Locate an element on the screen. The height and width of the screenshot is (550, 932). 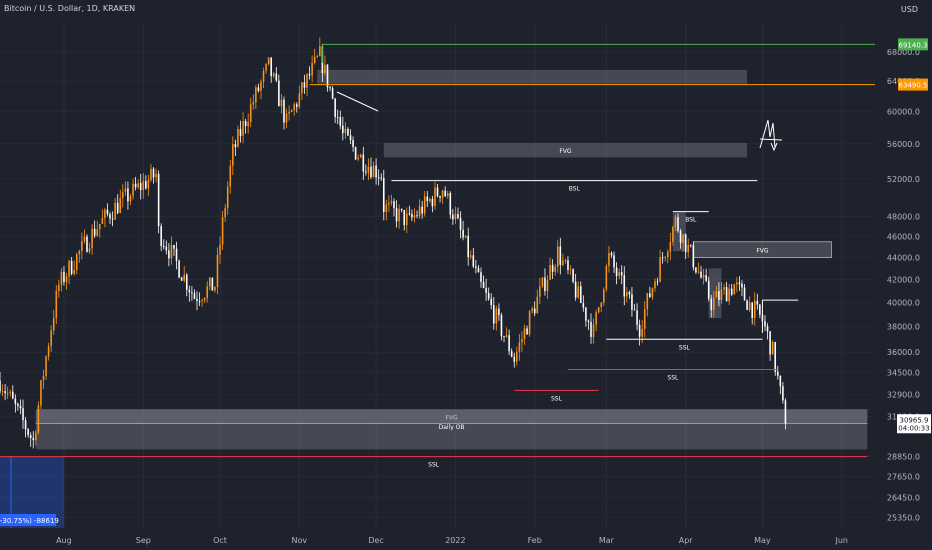
x-tick-label: Aug is located at coordinates (64, 540).